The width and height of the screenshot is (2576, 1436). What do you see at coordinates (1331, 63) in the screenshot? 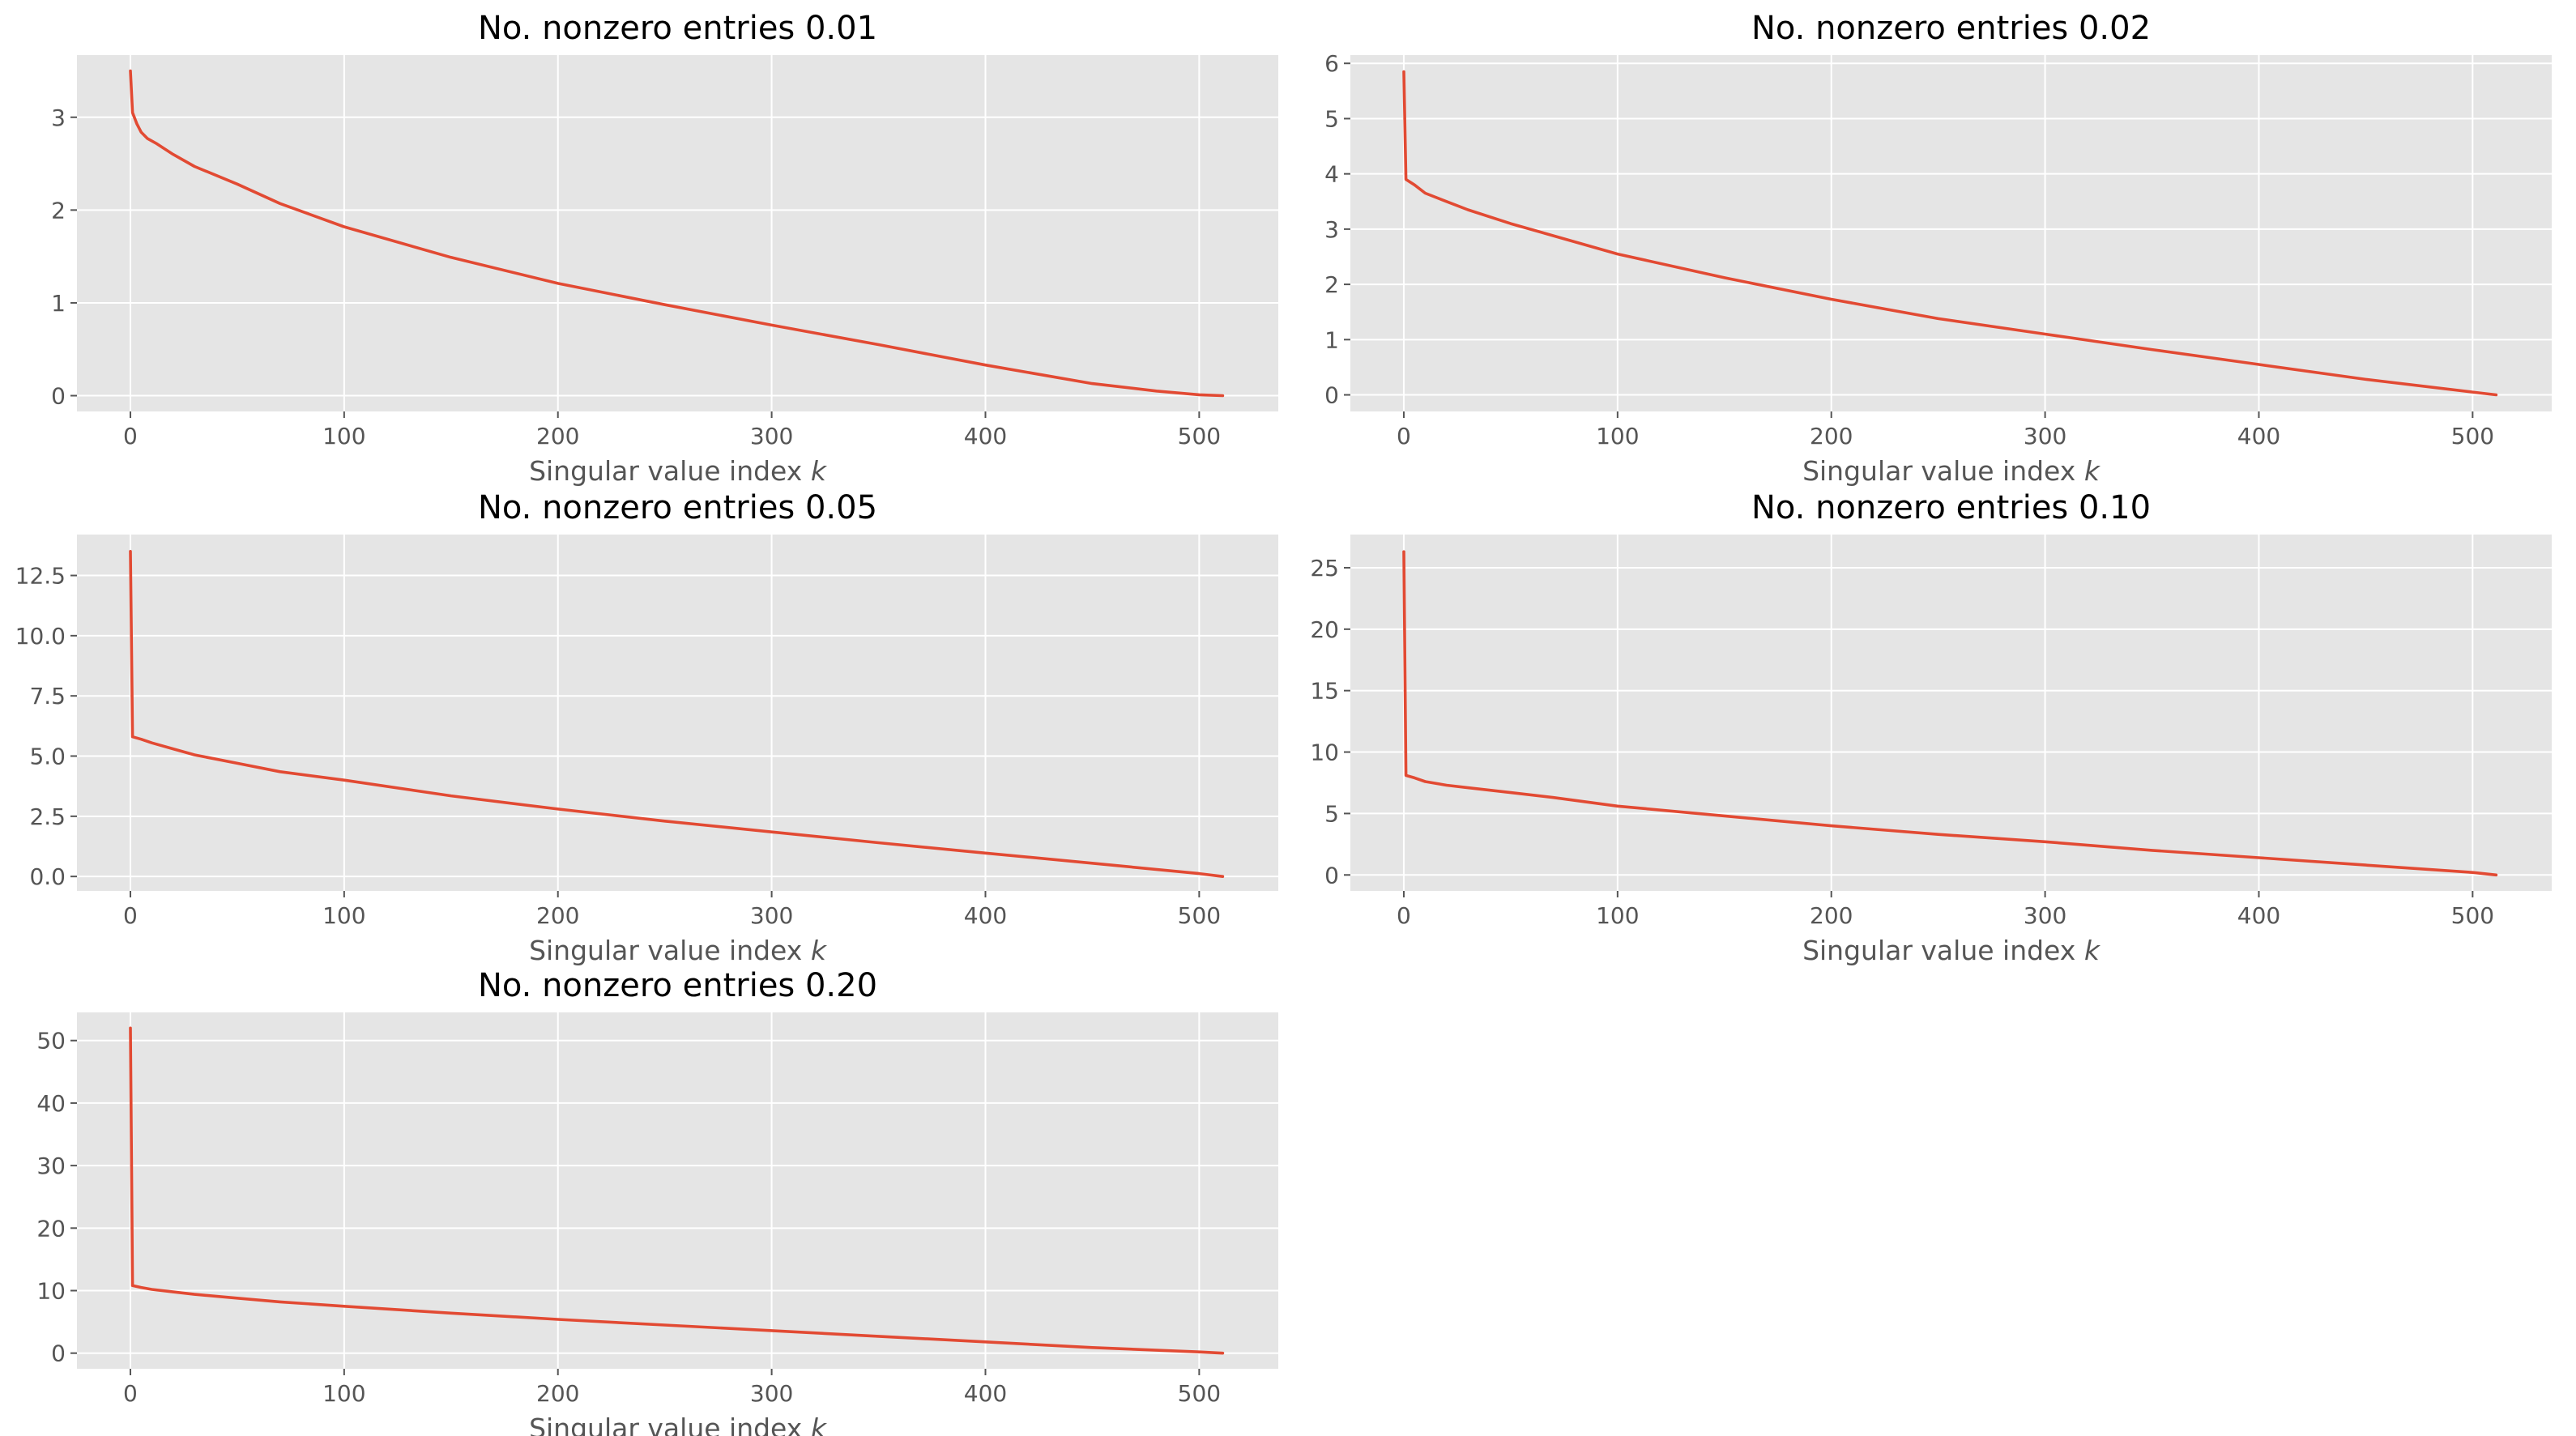
I see `y-tick-label: 6` at bounding box center [1331, 63].